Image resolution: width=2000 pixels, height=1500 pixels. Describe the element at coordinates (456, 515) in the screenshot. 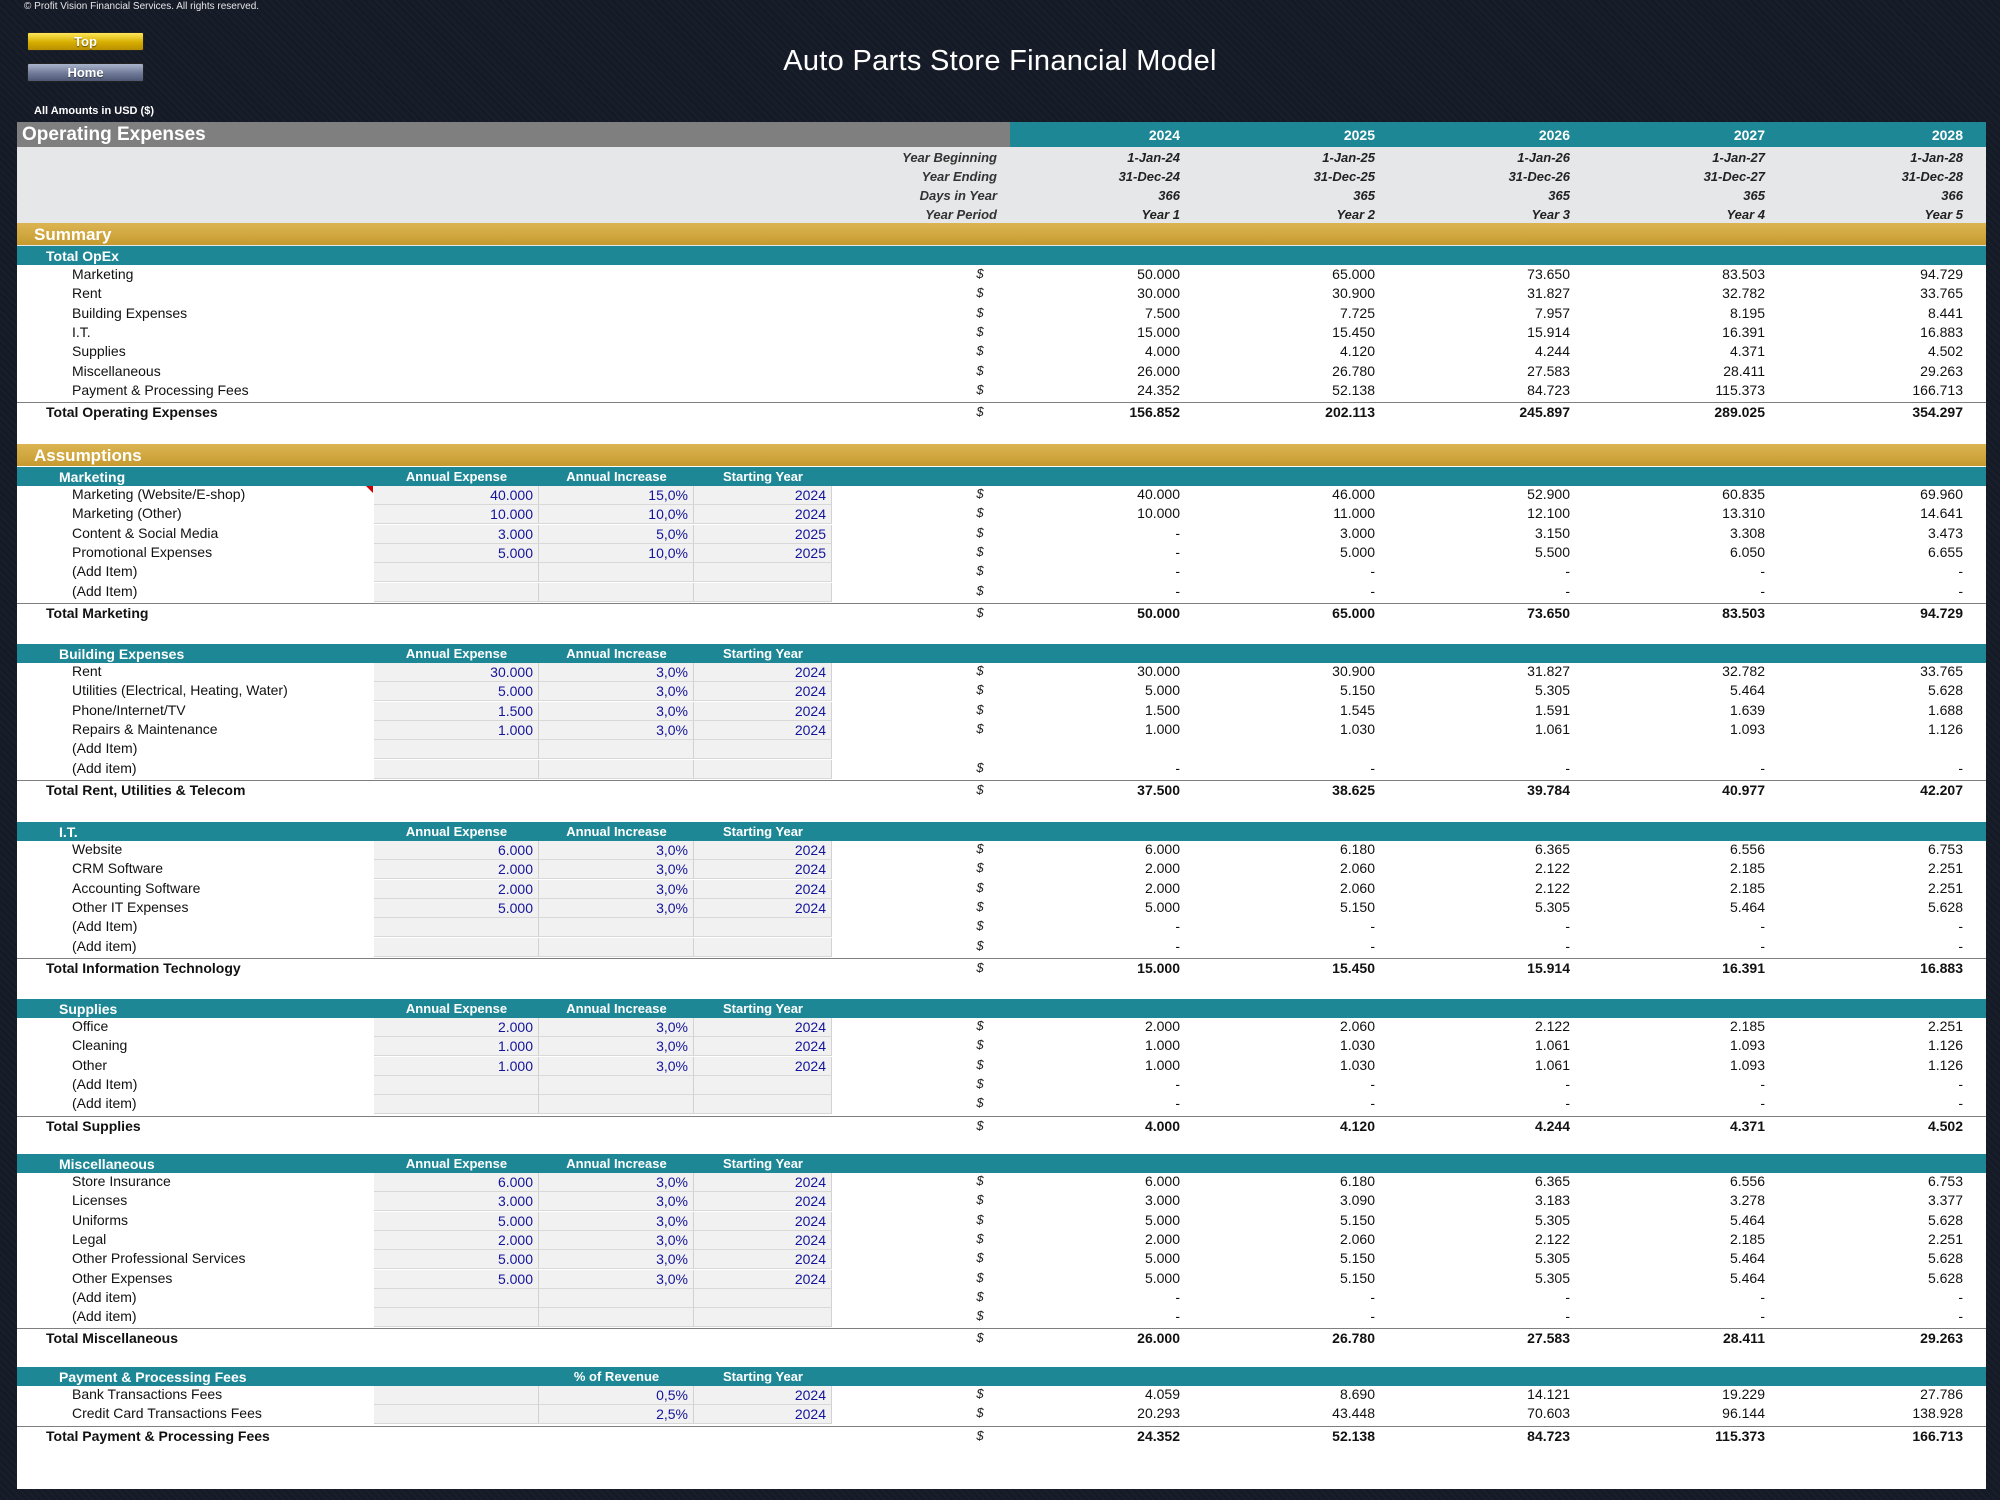

I see `input-cell: 10.000` at that location.